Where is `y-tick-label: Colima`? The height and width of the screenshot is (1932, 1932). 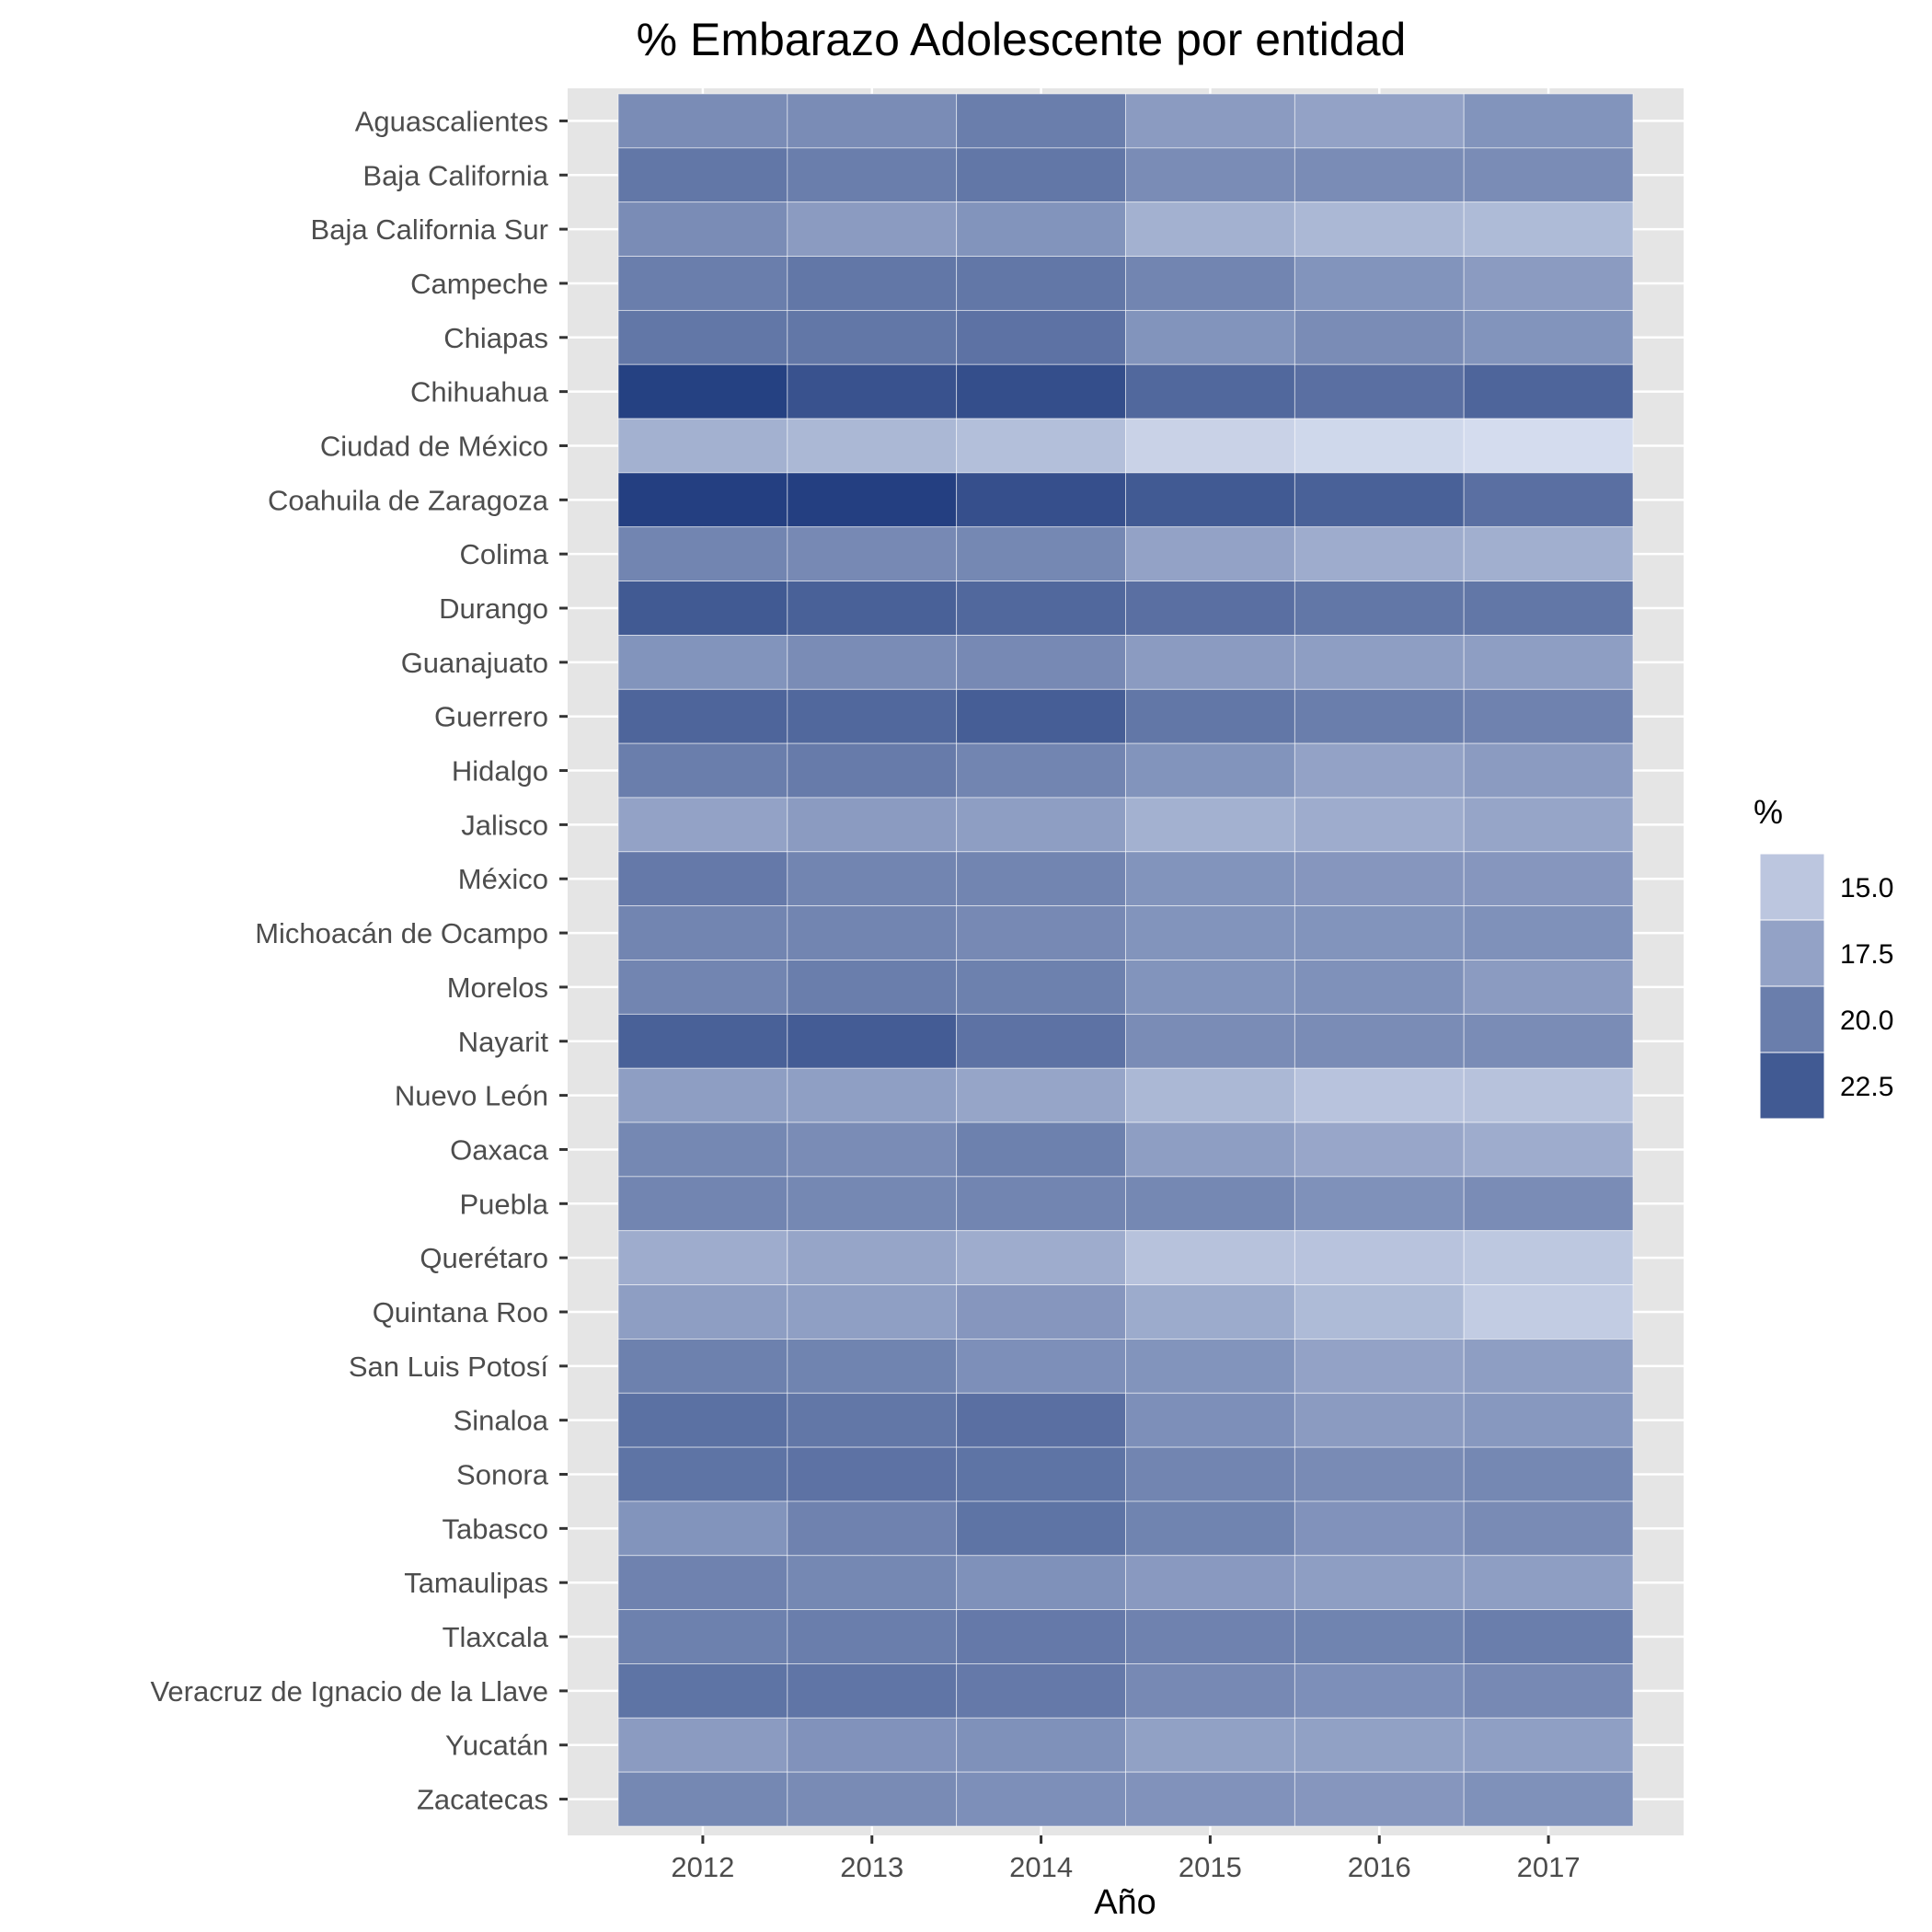
y-tick-label: Colima is located at coordinates (504, 554).